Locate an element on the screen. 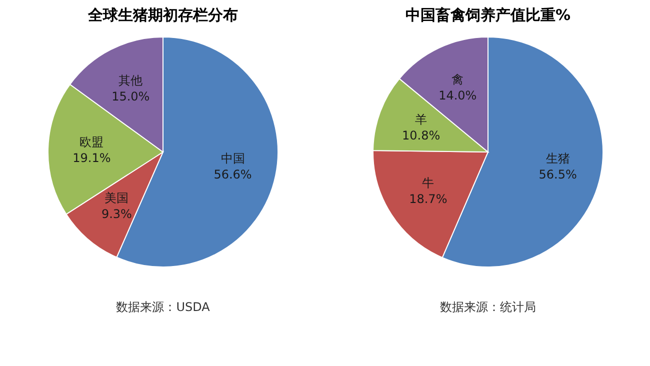 This screenshot has height=366, width=650. data-label: 10.8% is located at coordinates (421, 135).